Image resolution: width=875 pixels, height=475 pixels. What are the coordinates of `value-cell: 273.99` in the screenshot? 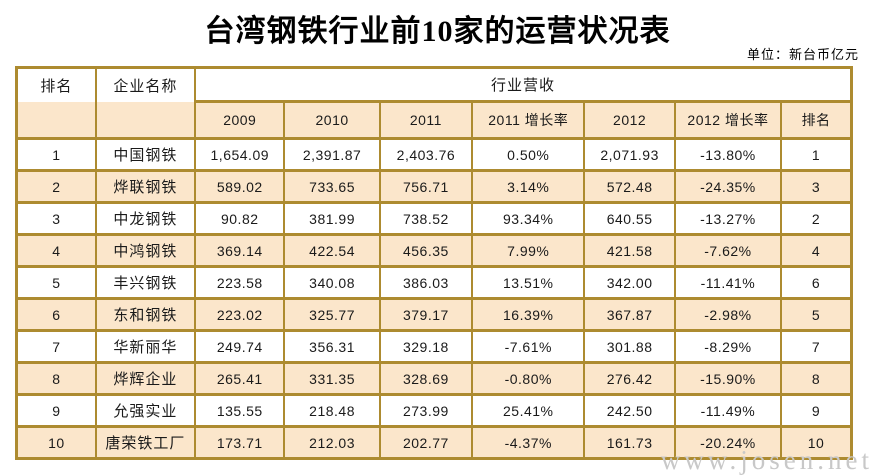 It's located at (426, 410).